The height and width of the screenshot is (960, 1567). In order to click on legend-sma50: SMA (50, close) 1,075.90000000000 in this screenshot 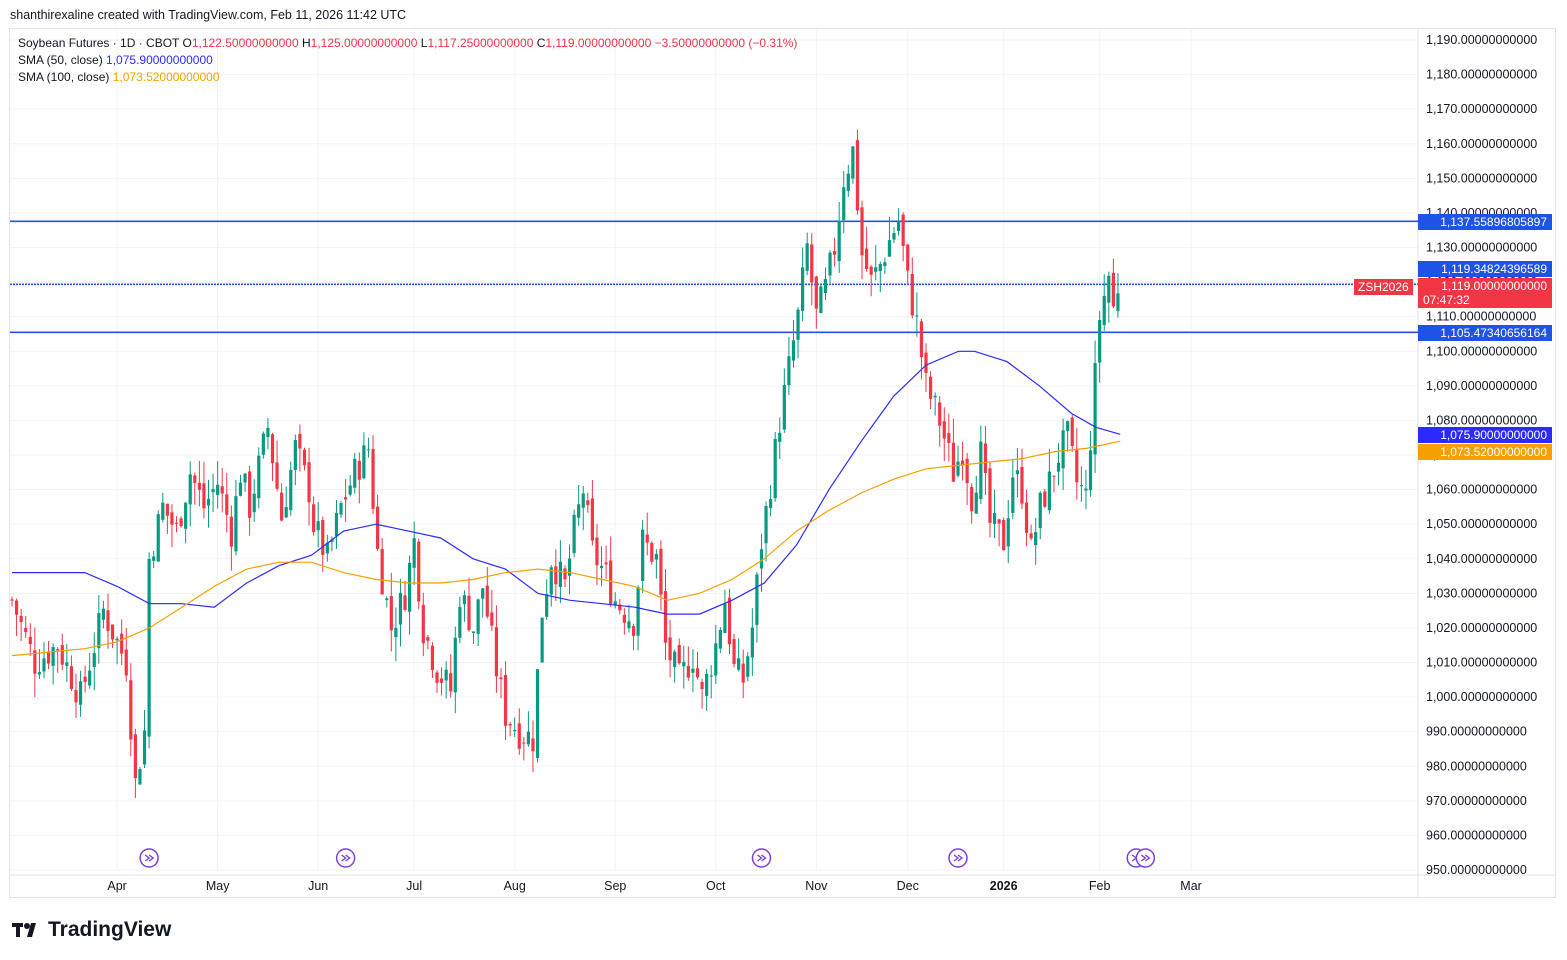, I will do `click(115, 60)`.